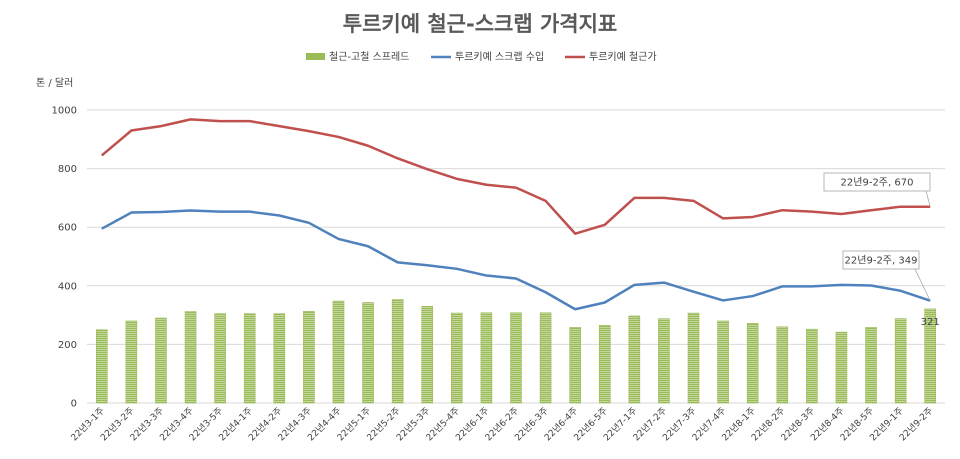 This screenshot has height=459, width=960. What do you see at coordinates (315, 56) in the screenshot?
I see `legend-swatch-spread` at bounding box center [315, 56].